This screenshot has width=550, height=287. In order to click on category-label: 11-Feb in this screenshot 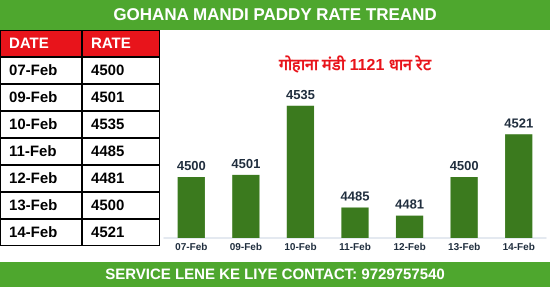, I will do `click(41, 151)`.